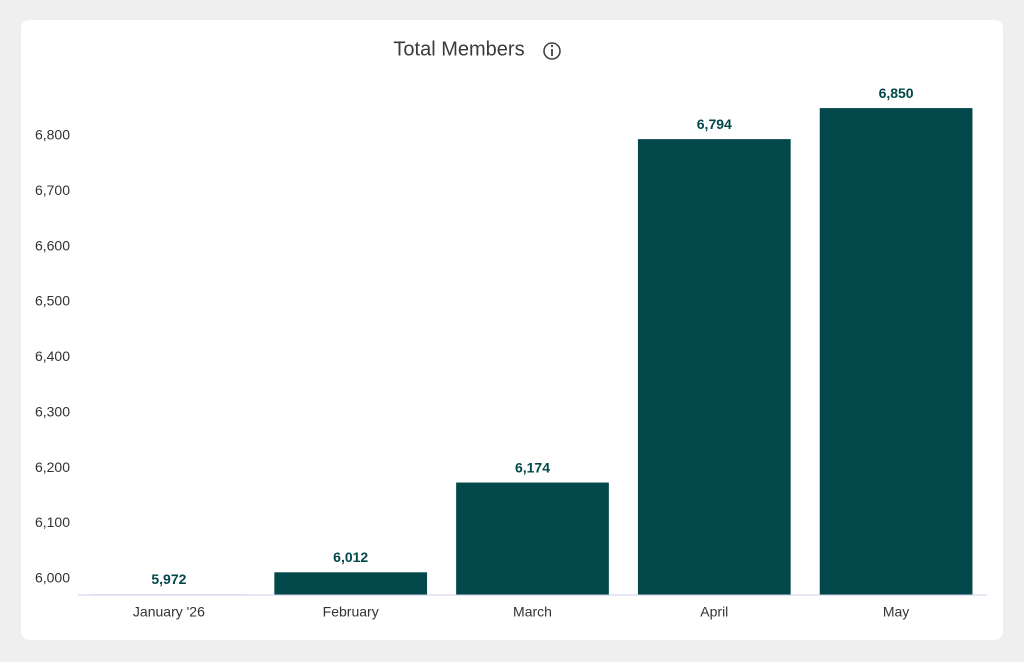  Describe the element at coordinates (52, 578) in the screenshot. I see `y-tick-label: 6,000` at that location.